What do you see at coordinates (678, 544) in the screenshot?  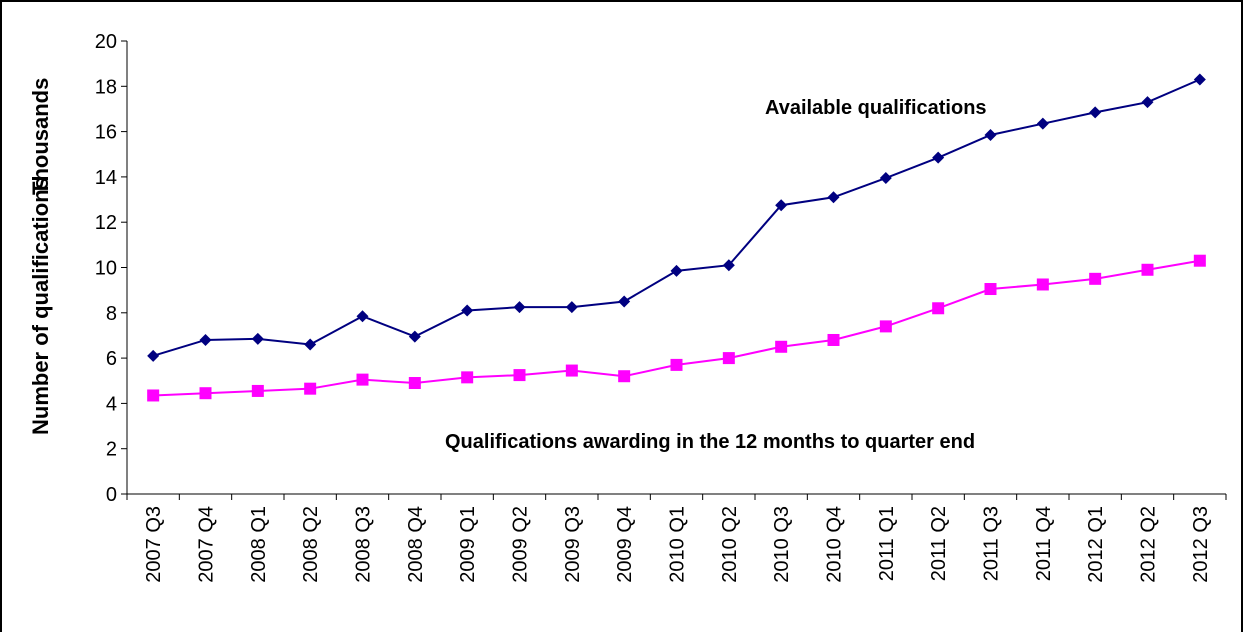 I see `x-tick-label: 2010 Q1` at bounding box center [678, 544].